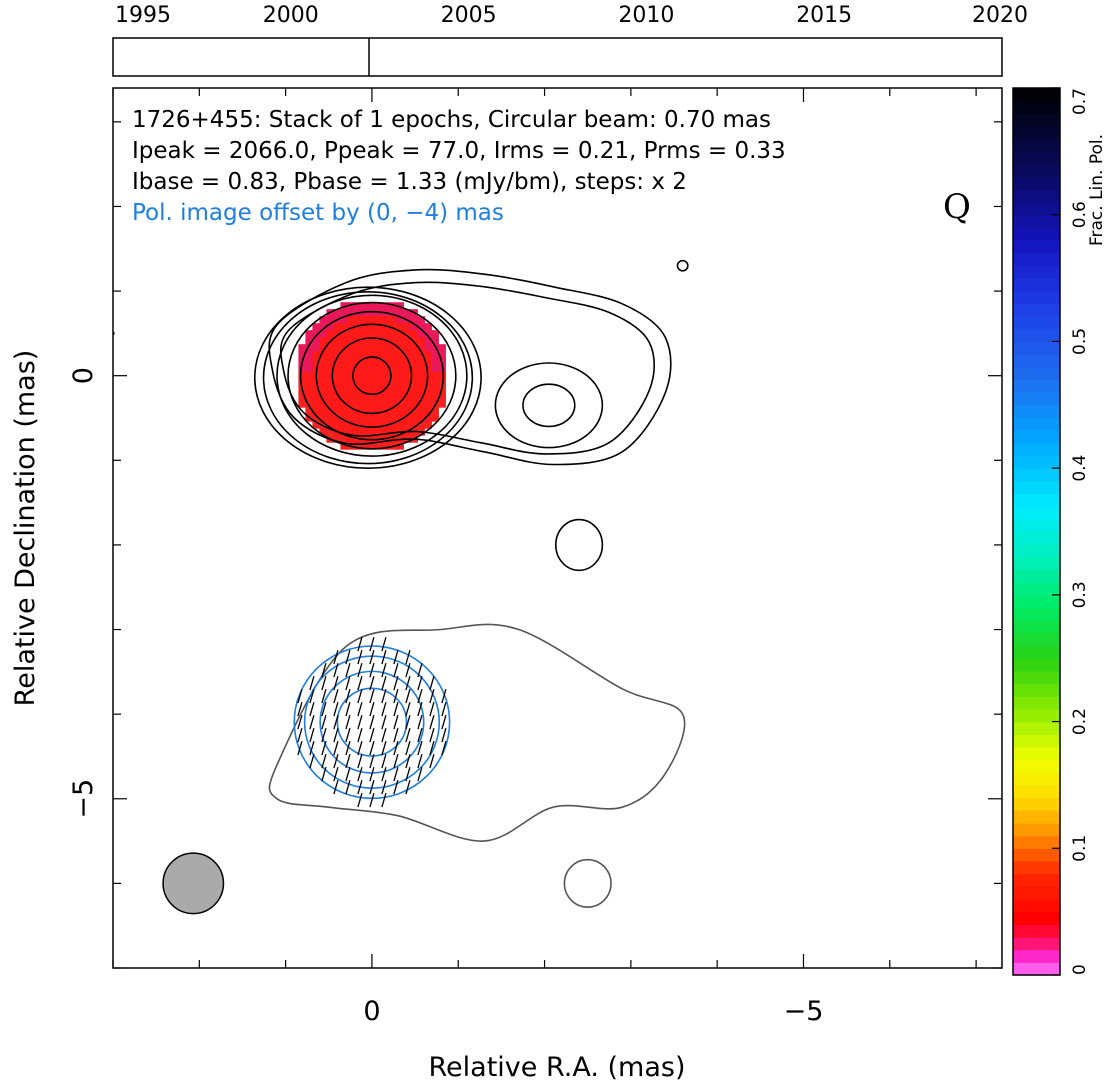  What do you see at coordinates (1000, 15) in the screenshot?
I see `timeline-tick-label: 2020` at bounding box center [1000, 15].